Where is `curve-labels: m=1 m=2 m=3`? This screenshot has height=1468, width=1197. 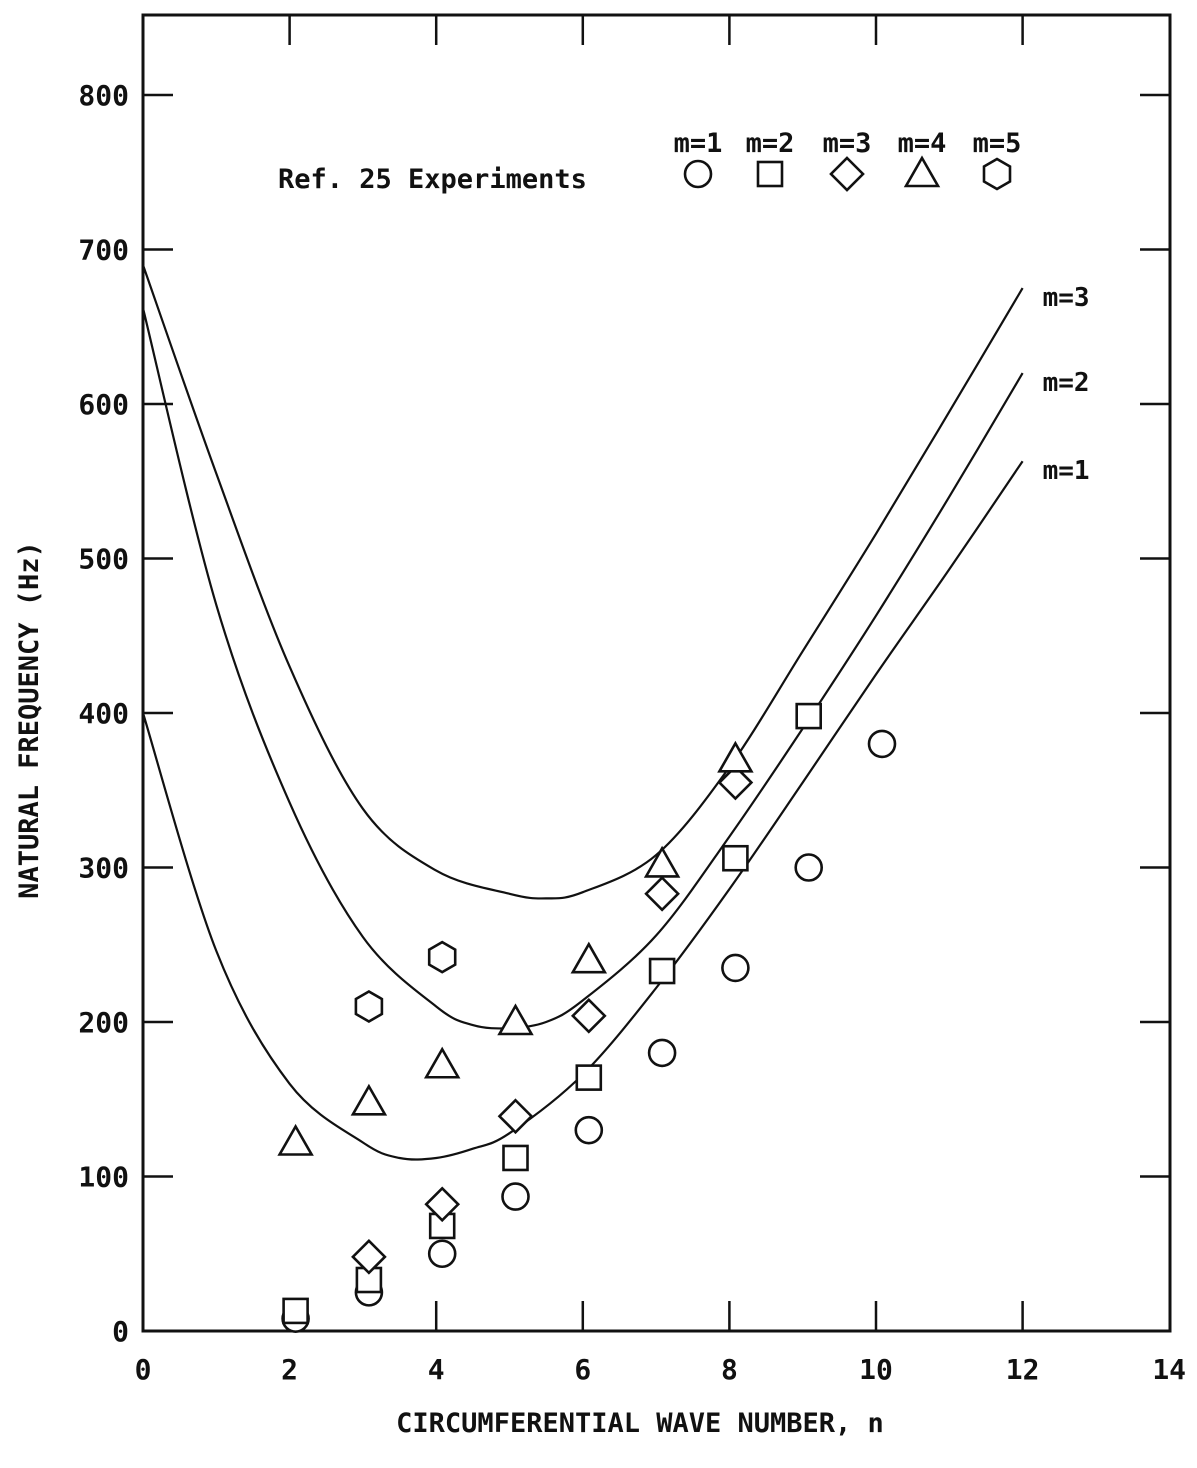
curve-labels: m=1 m=2 m=3 is located at coordinates (1066, 384).